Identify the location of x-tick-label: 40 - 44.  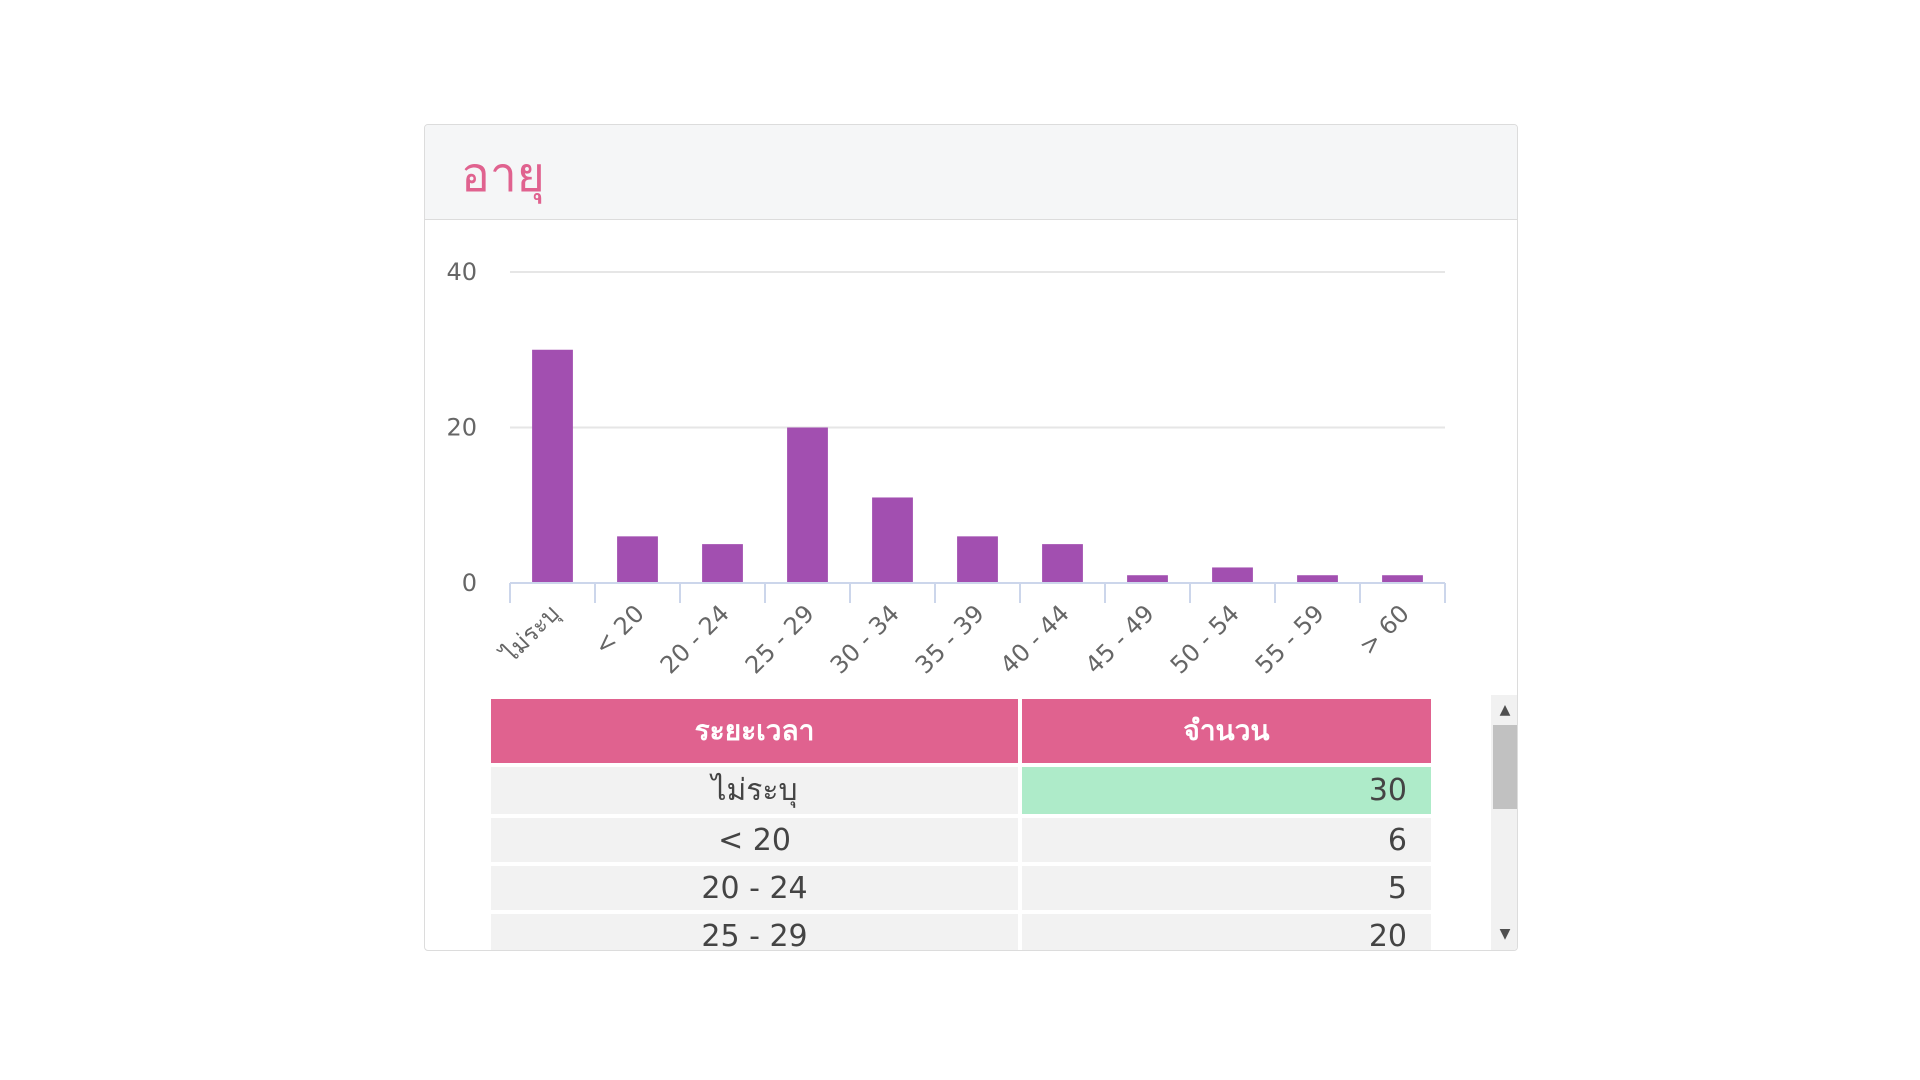
(1035, 639).